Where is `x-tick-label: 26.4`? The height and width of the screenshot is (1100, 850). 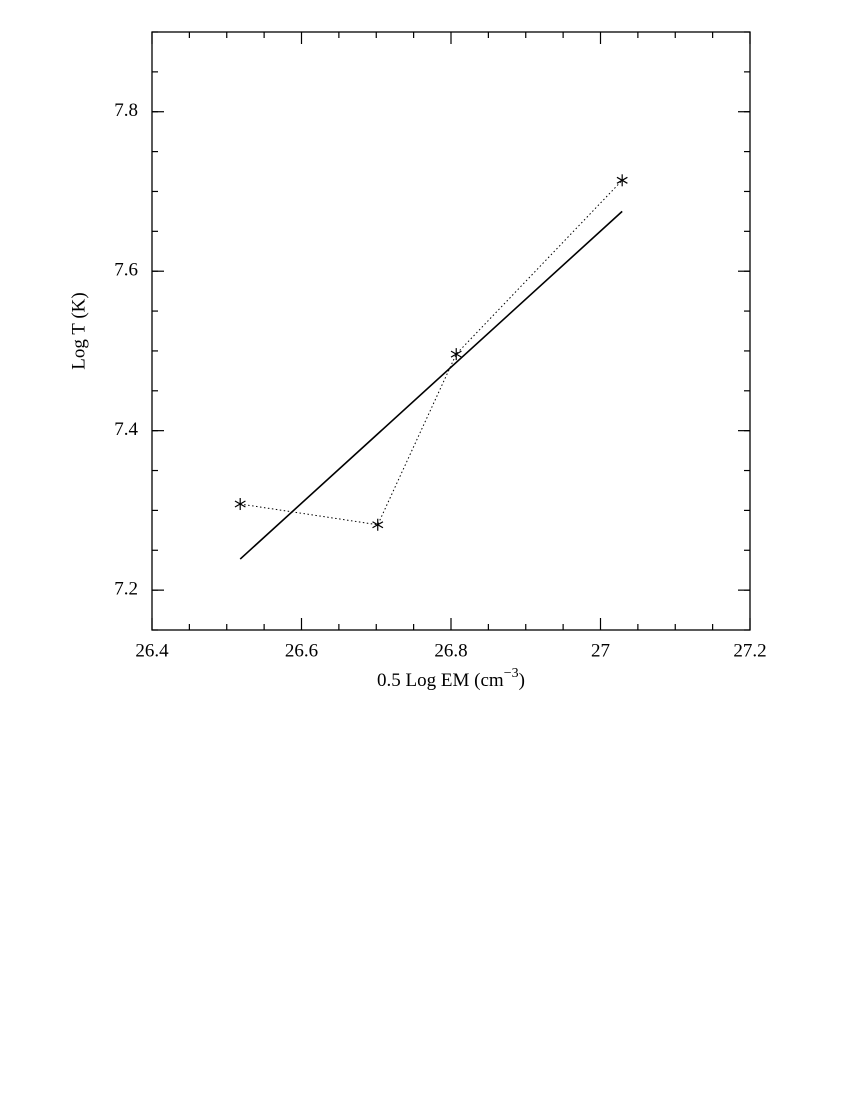 x-tick-label: 26.4 is located at coordinates (152, 650).